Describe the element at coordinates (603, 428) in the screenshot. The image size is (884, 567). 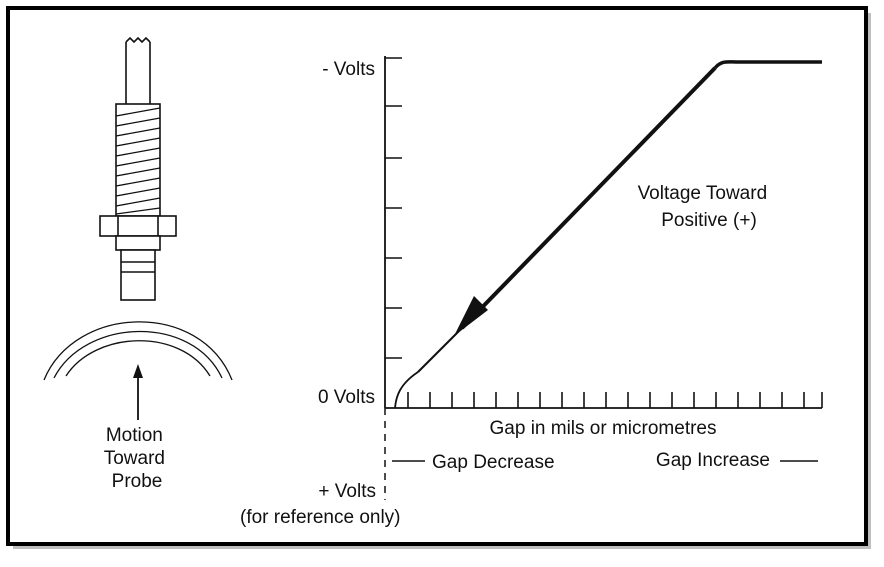
I see `x-axis-label: Gap in mils or micrometres` at that location.